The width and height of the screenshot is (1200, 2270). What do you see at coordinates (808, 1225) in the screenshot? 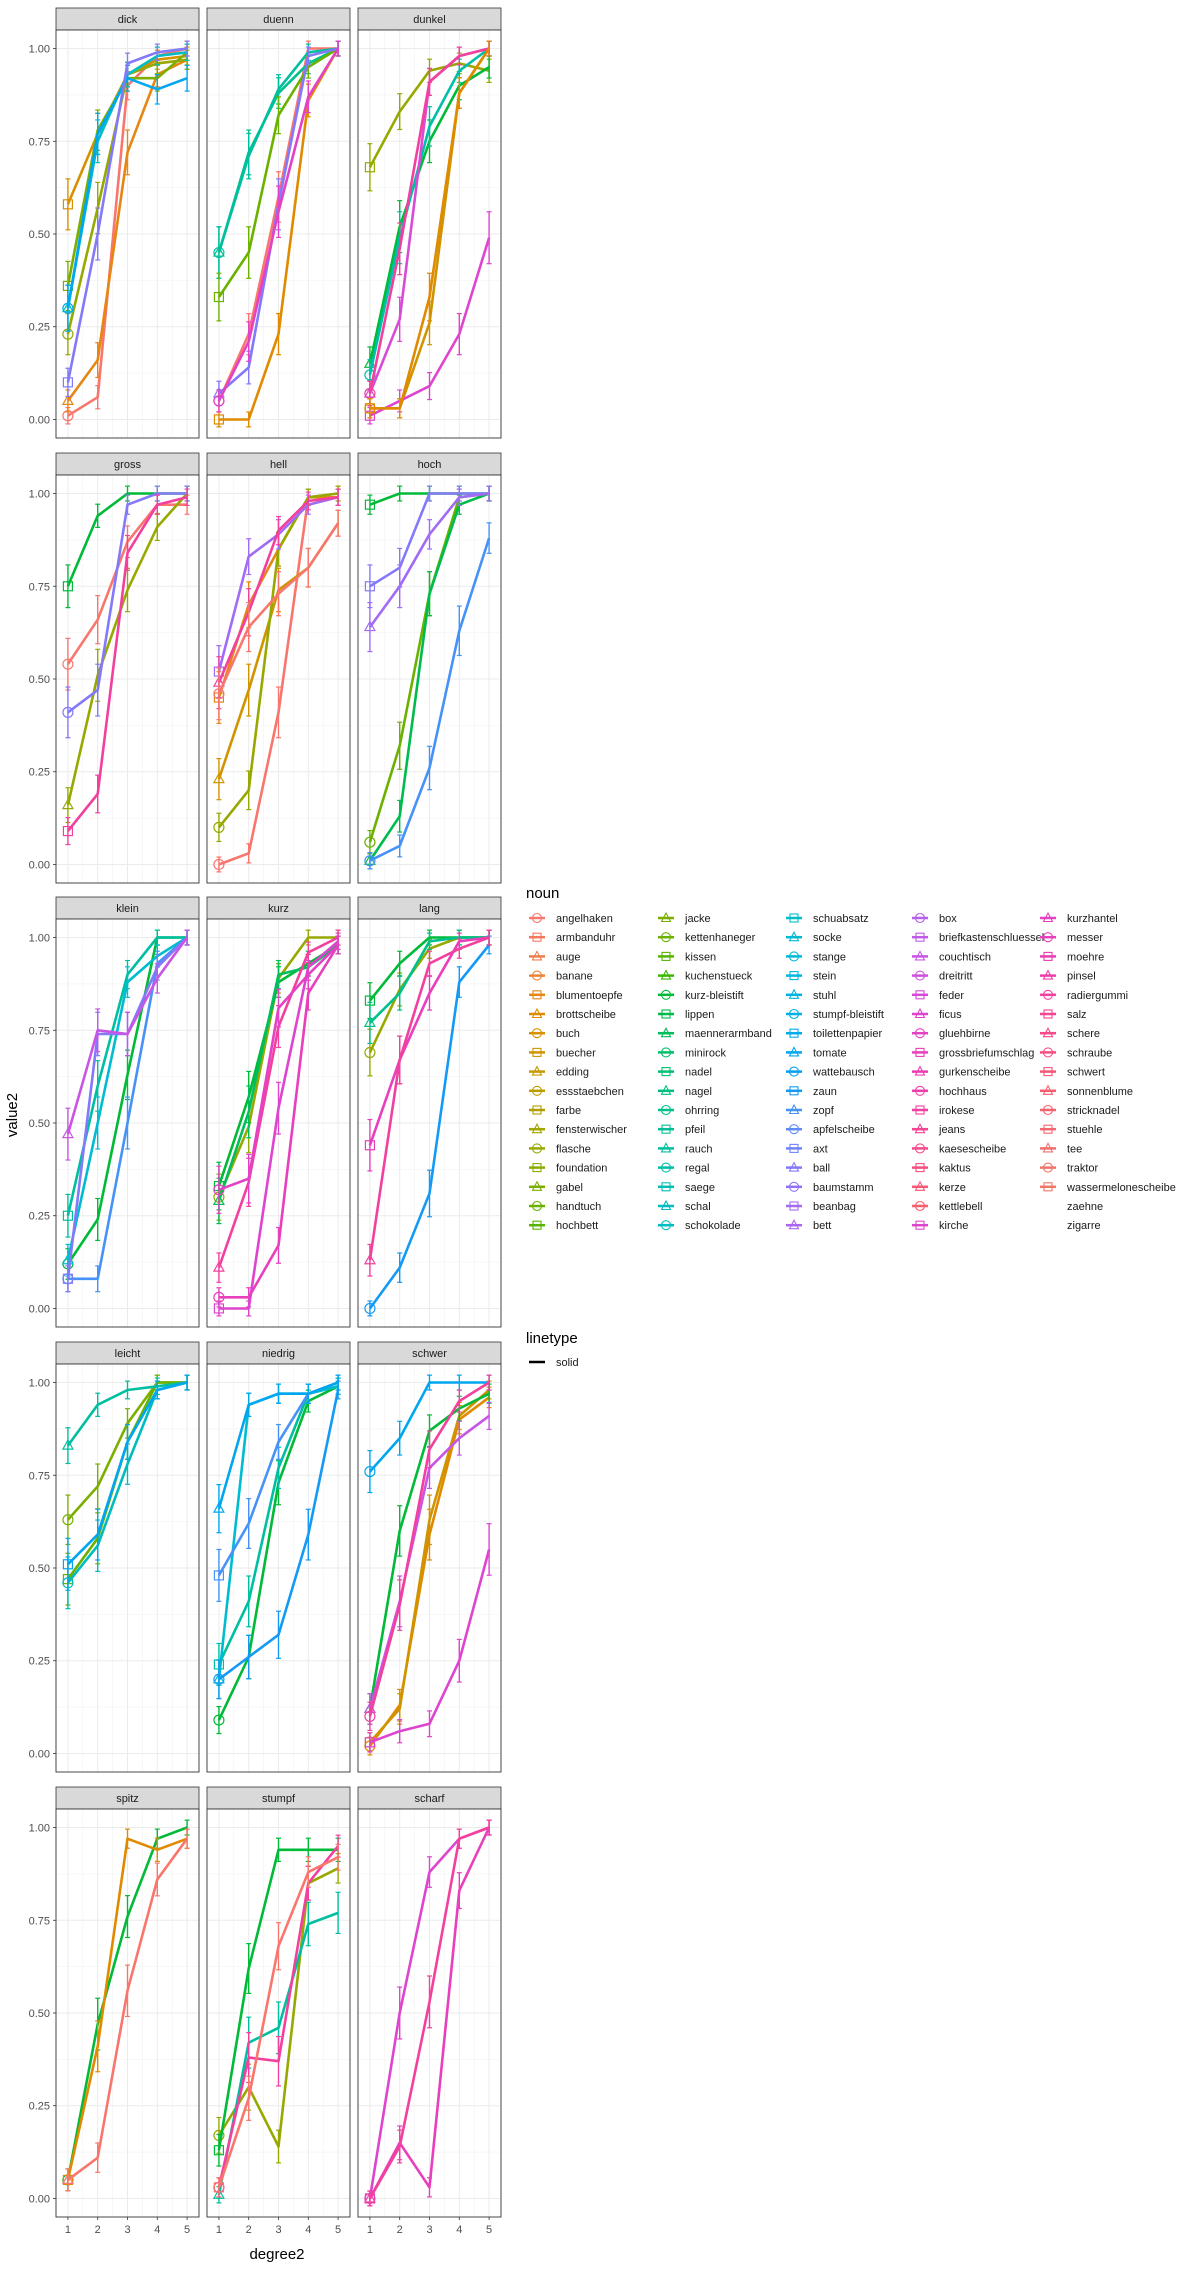
I see `legend-item: bett` at bounding box center [808, 1225].